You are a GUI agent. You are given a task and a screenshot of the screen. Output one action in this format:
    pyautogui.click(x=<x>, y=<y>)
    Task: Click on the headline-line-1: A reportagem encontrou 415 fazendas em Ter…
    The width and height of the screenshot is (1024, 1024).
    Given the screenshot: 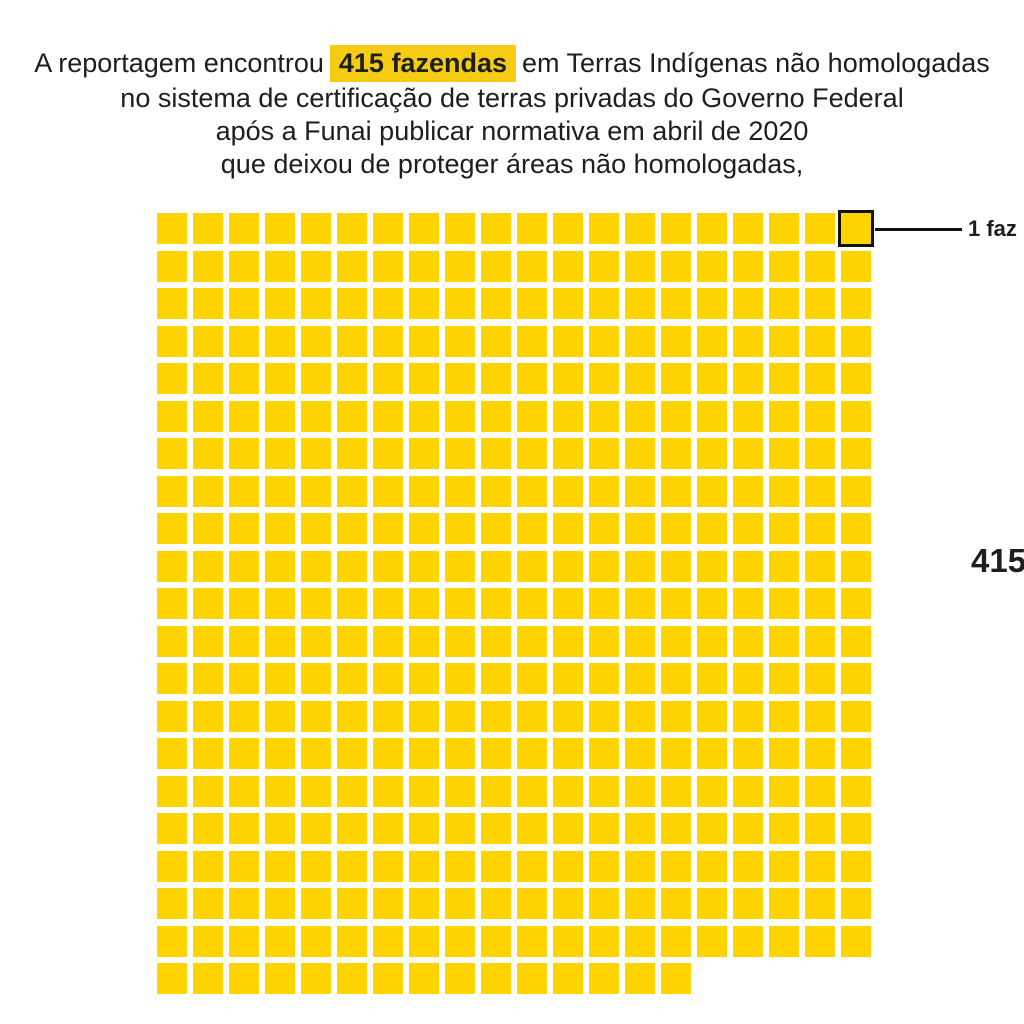 What is the action you would take?
    pyautogui.click(x=512, y=63)
    